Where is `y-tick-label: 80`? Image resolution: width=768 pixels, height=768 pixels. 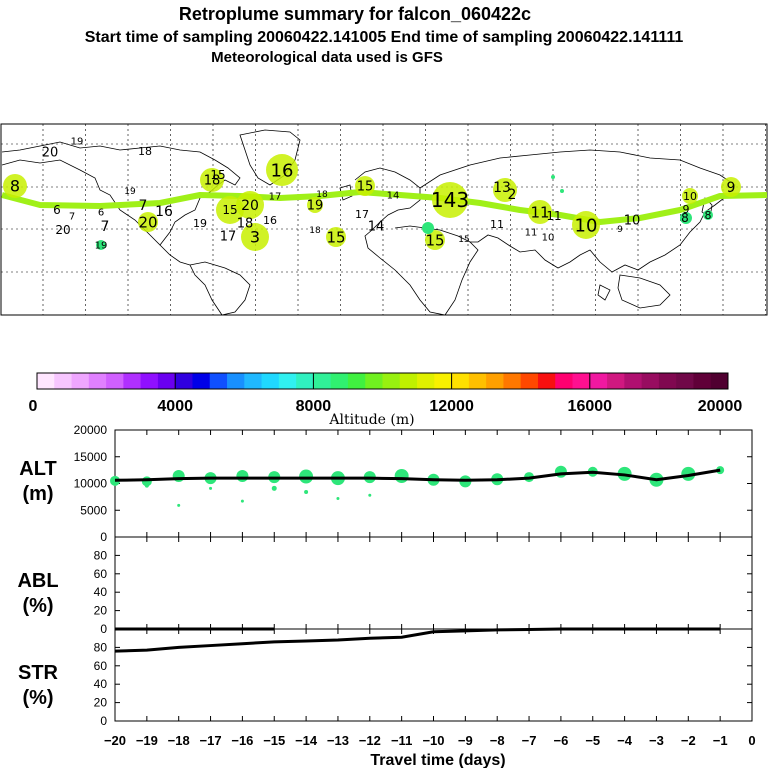 y-tick-label: 80 is located at coordinates (101, 555).